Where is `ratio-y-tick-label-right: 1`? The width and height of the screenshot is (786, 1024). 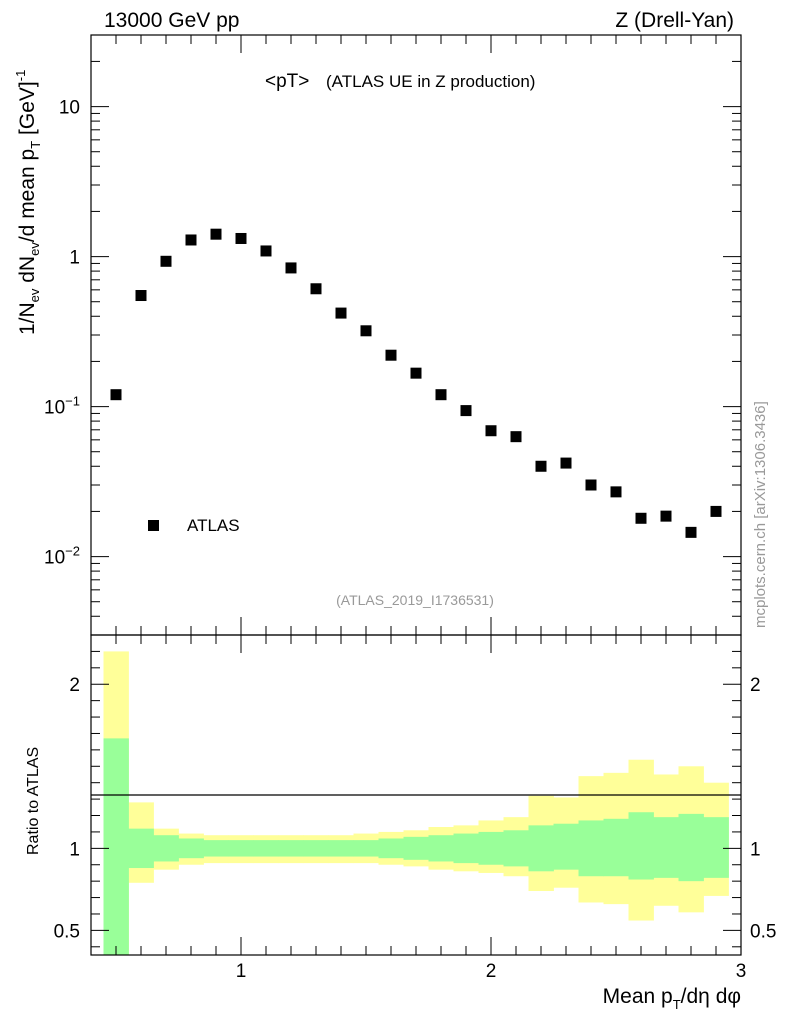
ratio-y-tick-label-right: 1 is located at coordinates (755, 849).